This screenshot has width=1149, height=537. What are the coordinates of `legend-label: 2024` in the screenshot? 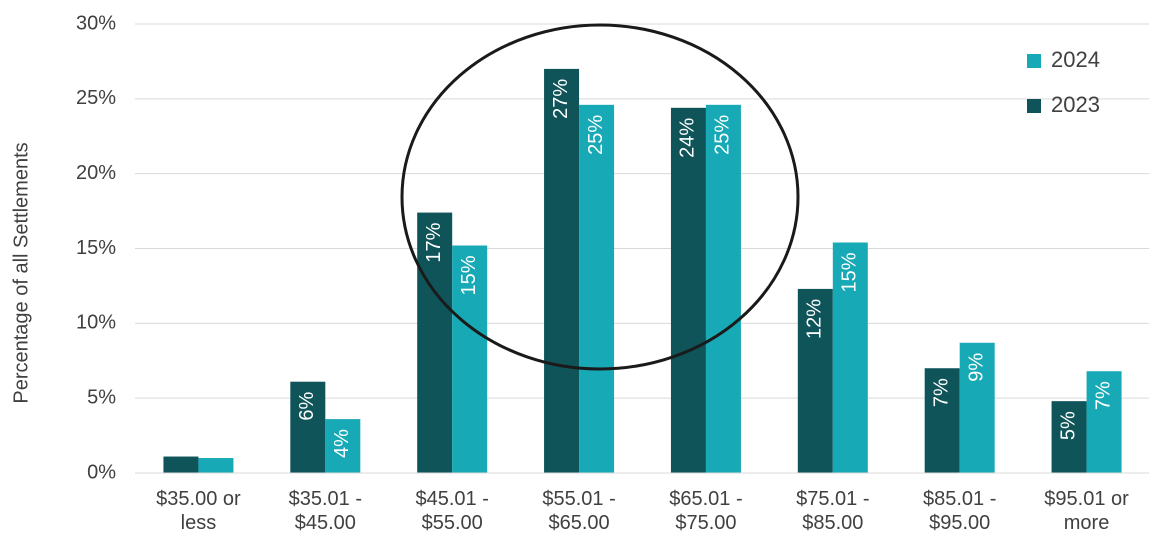 It's located at (1075, 59).